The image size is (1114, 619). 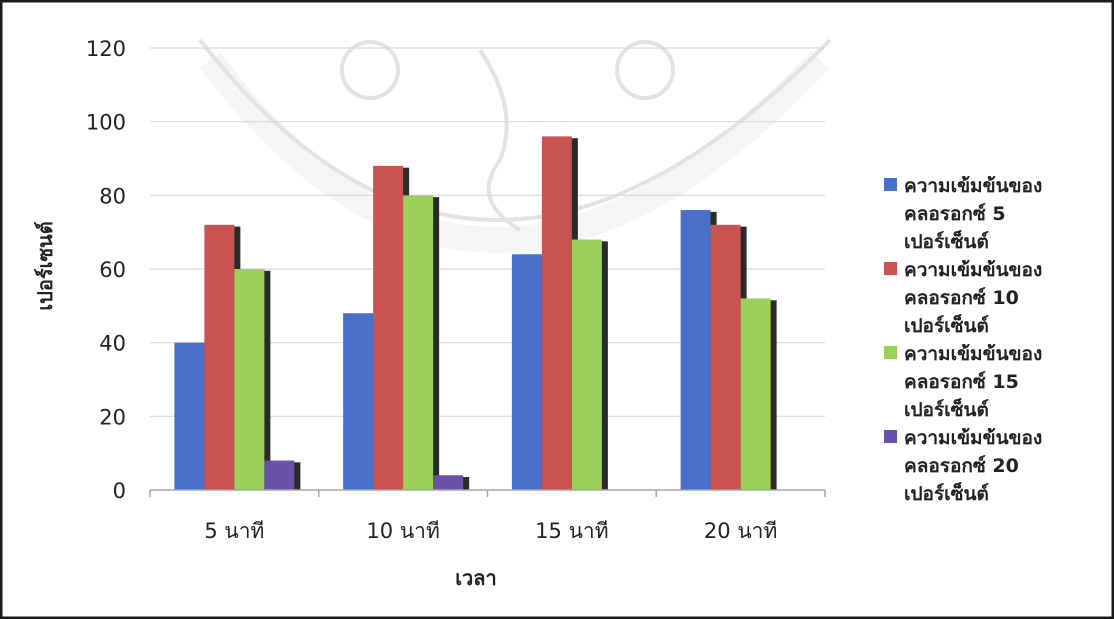 I want to click on x-category-label: 15 นาที, so click(x=571, y=531).